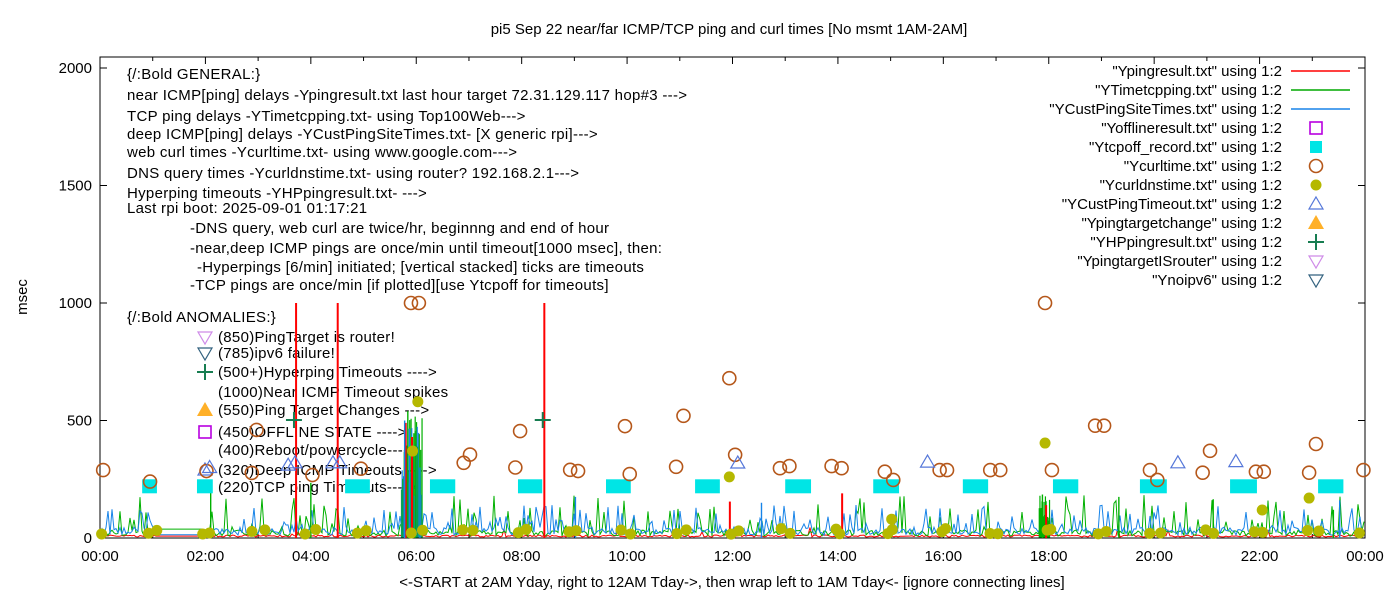 The height and width of the screenshot is (600, 1400). Describe the element at coordinates (194, 74) in the screenshot. I see `general-annotation-line: {/:Bold GENERAL:}` at that location.